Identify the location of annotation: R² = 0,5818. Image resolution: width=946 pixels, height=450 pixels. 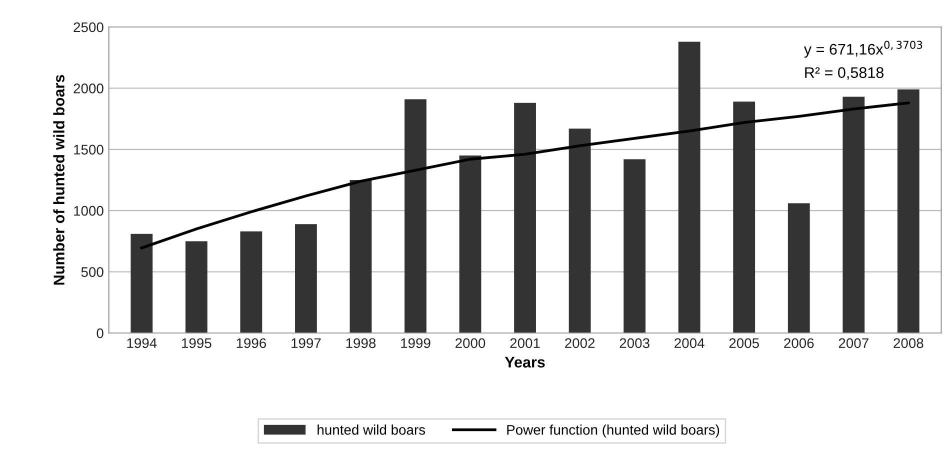
(844, 73).